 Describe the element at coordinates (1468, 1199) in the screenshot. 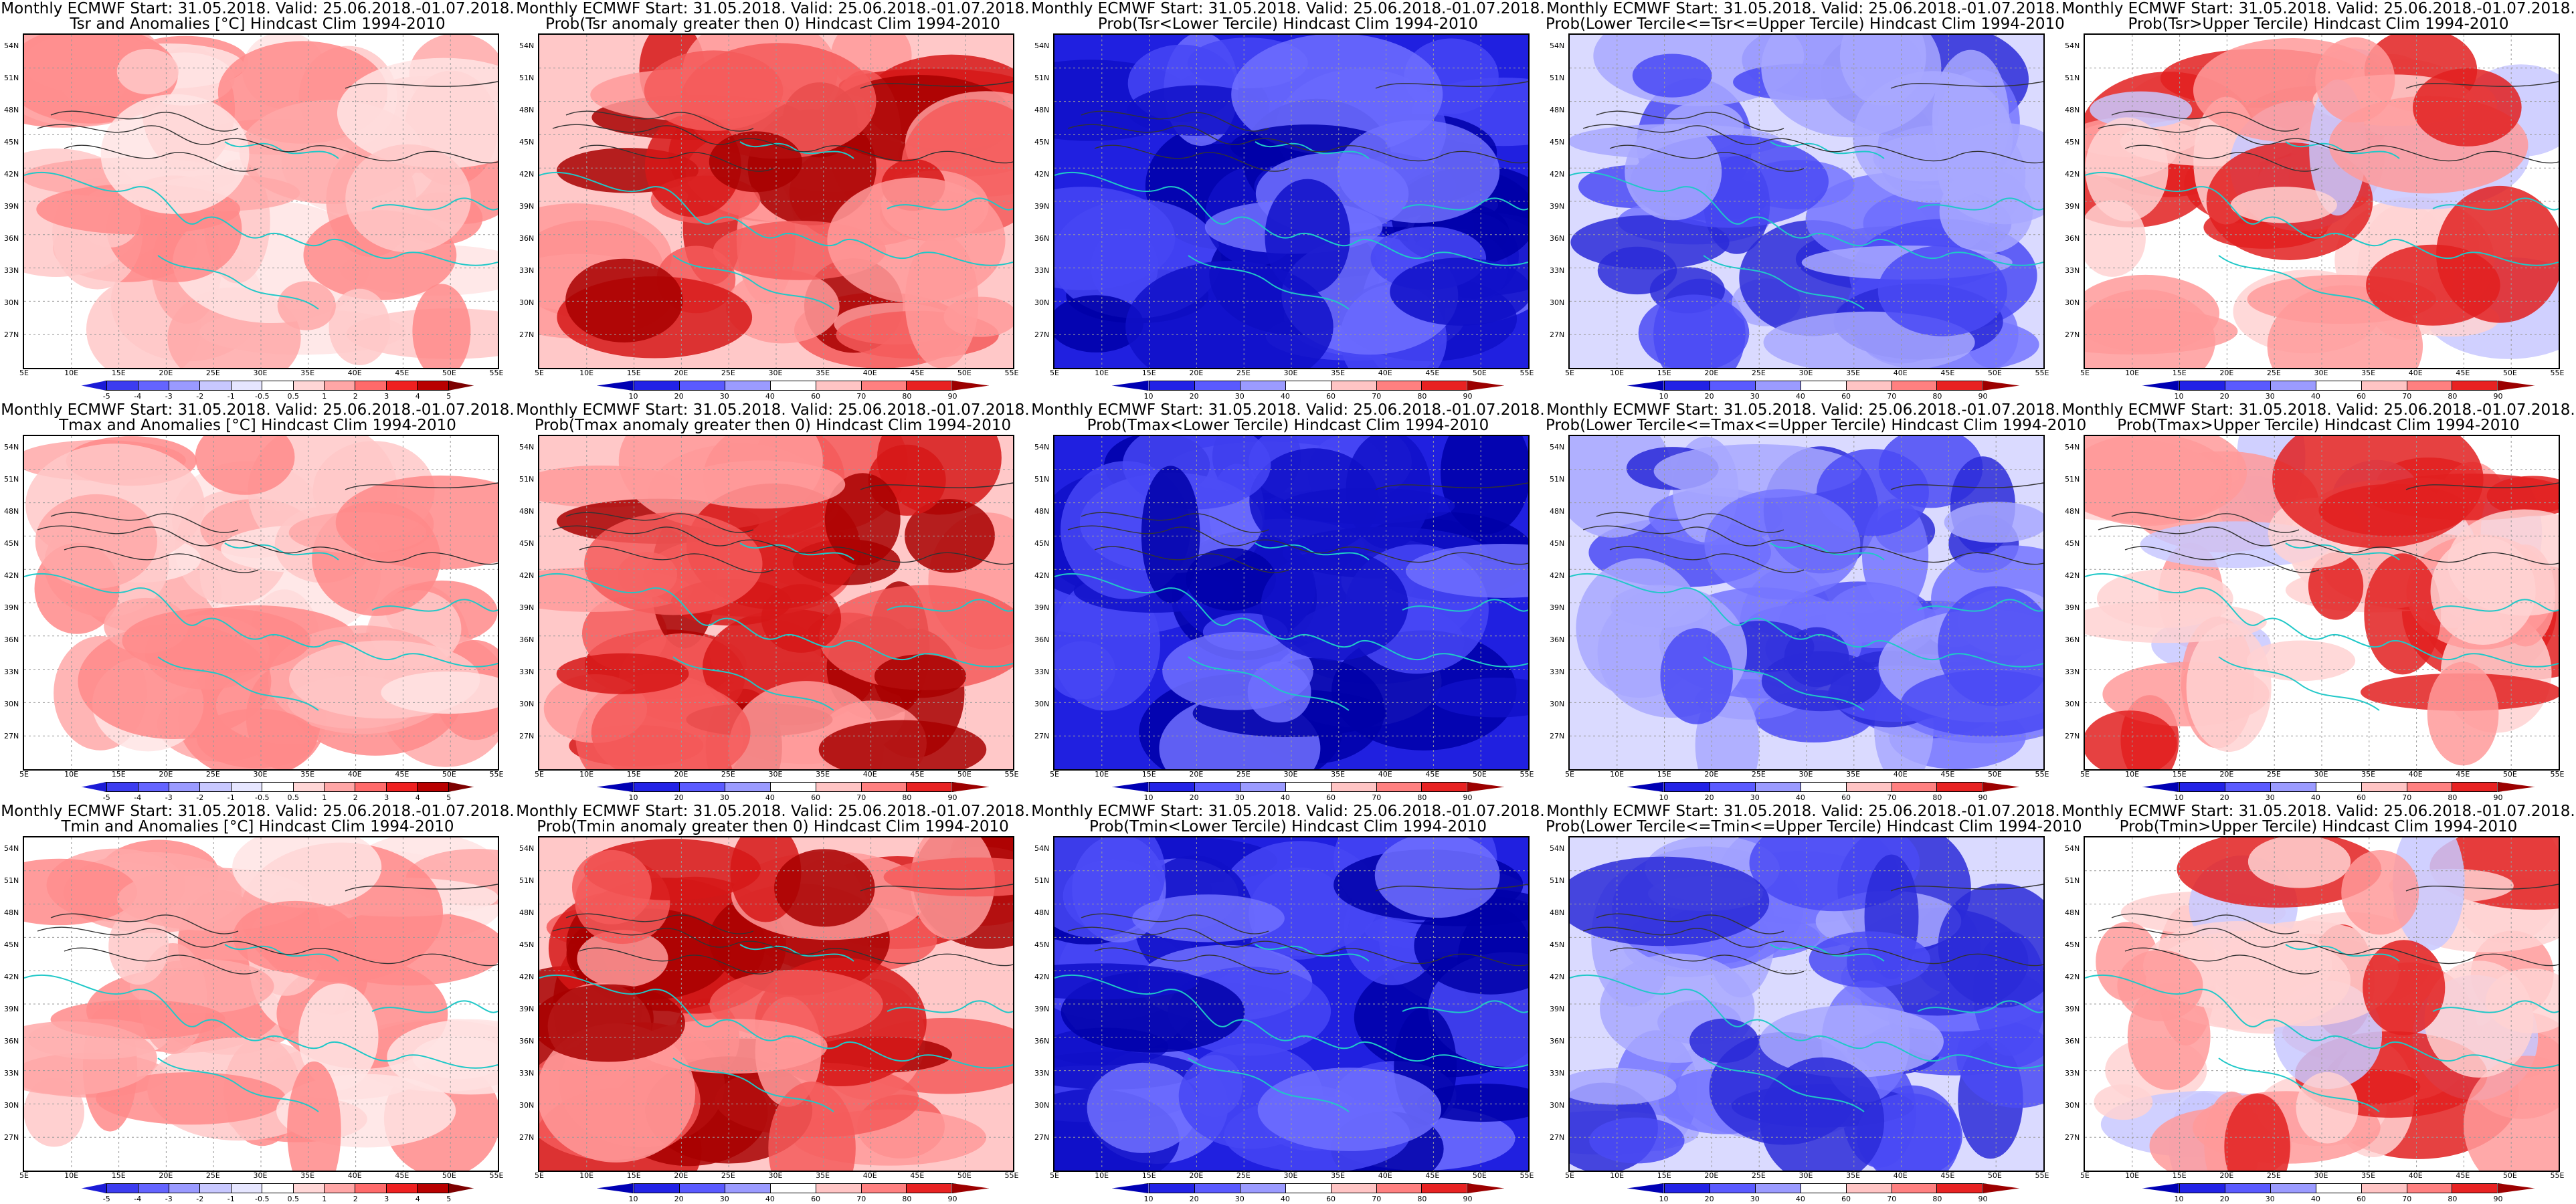

I see `colorbar-tick-label: 90` at that location.